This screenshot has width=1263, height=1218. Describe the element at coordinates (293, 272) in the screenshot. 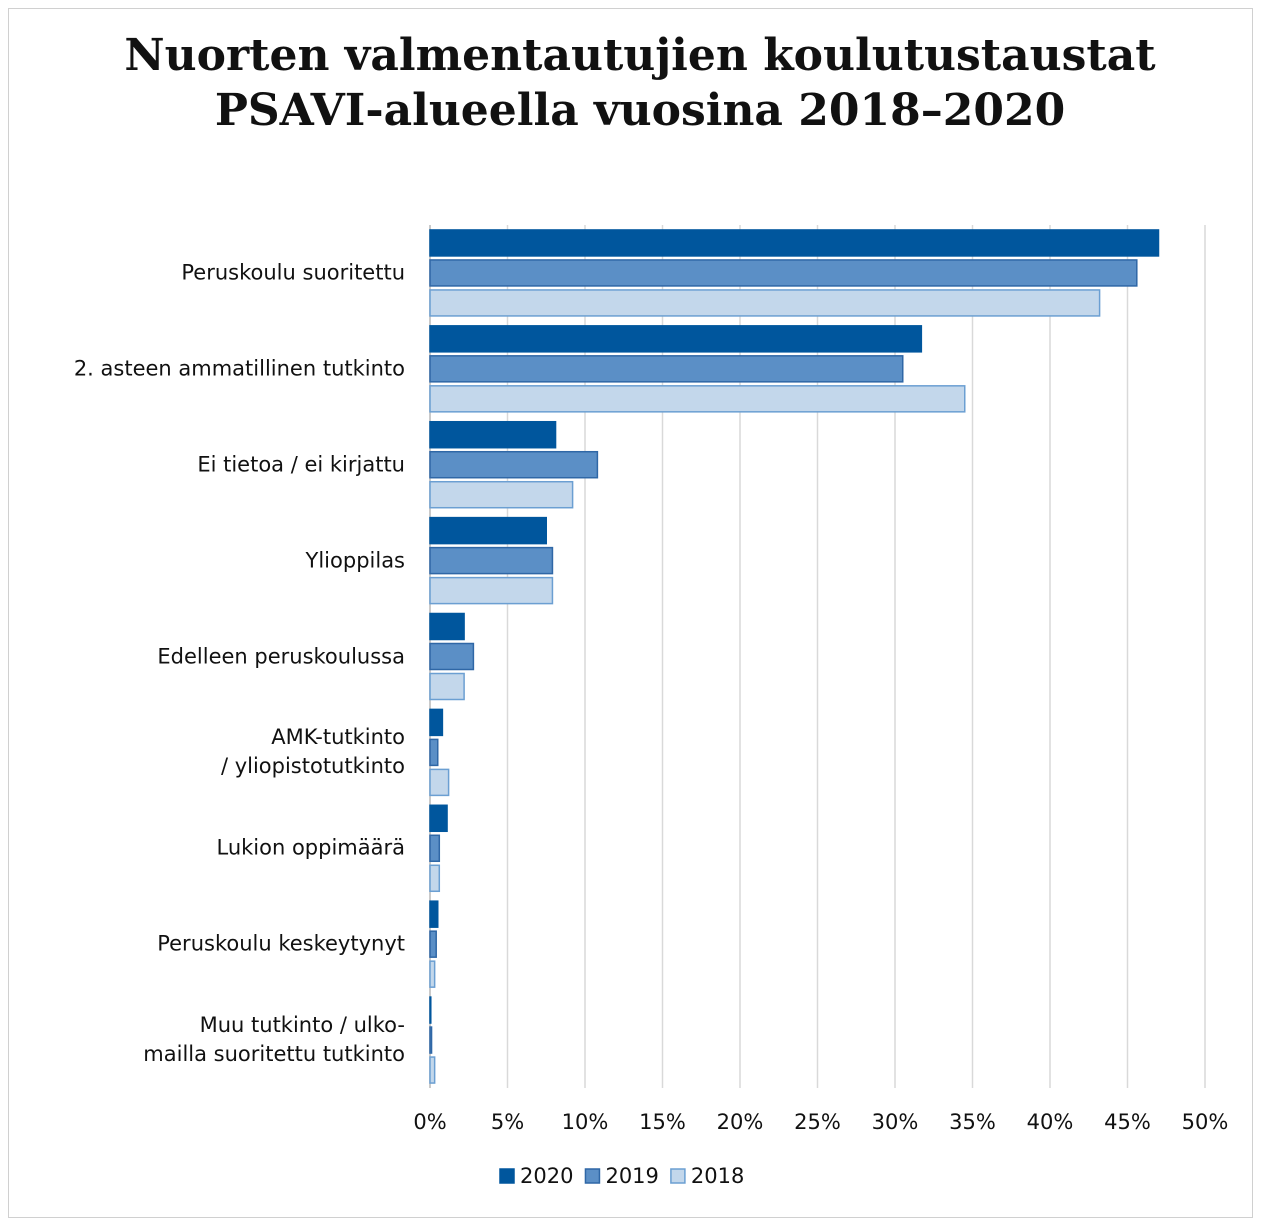

I see `y-tick-label: Peruskoulu suoritettu` at that location.